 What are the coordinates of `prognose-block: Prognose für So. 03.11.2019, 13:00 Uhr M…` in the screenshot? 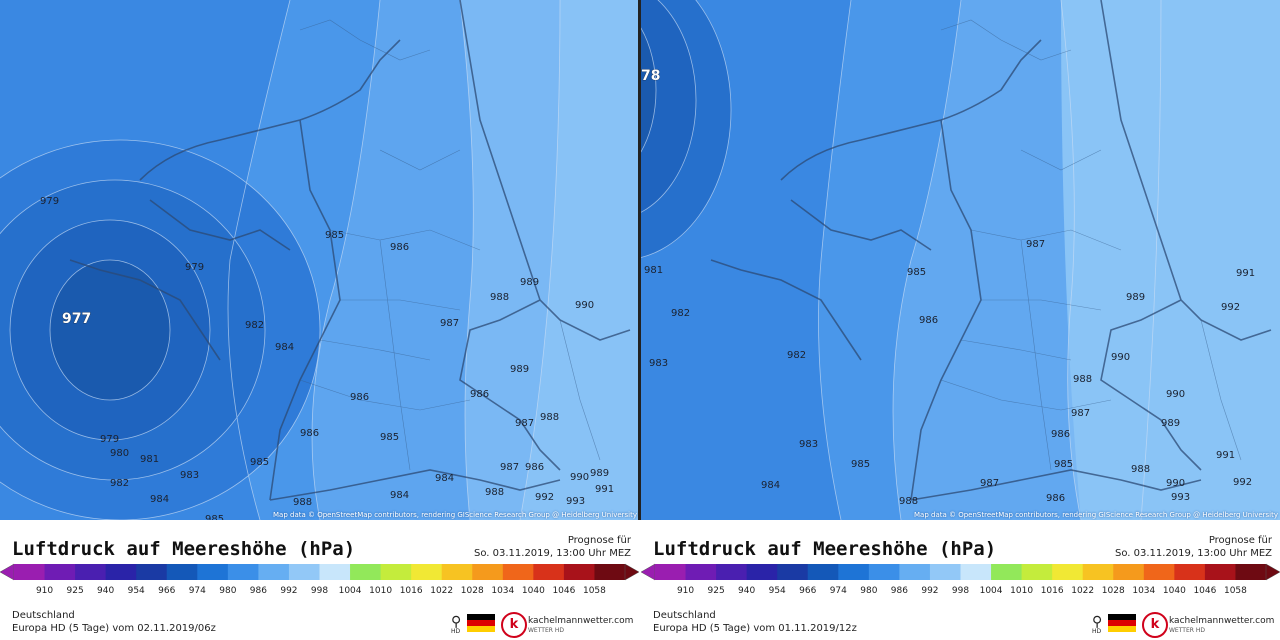 It's located at (552, 547).